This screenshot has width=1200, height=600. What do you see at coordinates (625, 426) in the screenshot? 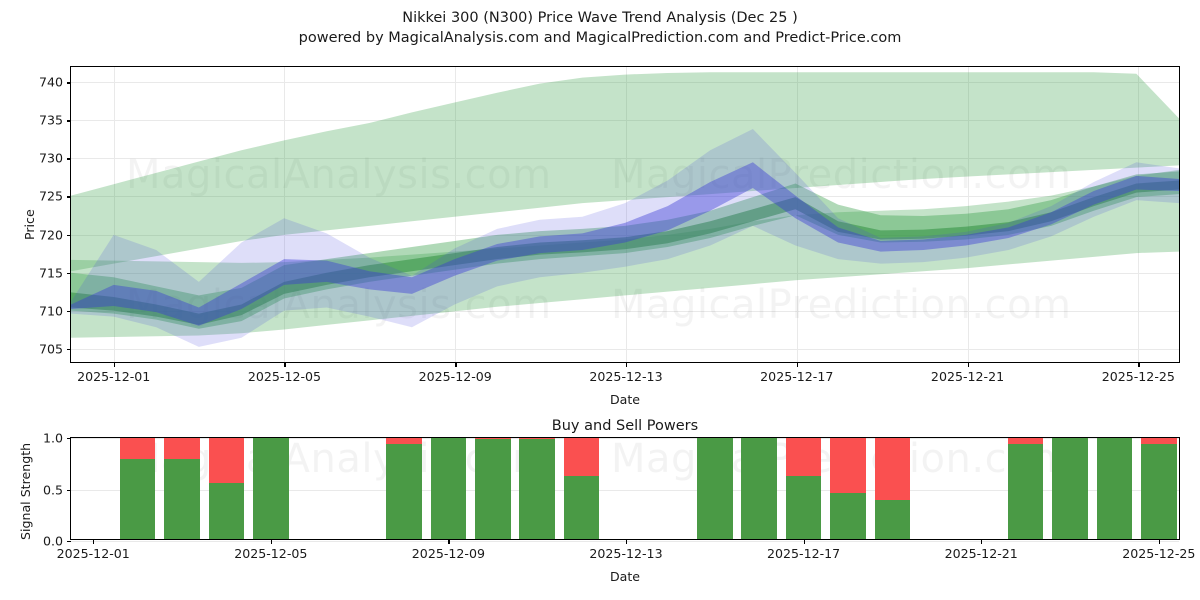
I see `signal-chart-title: Buy and Sell Powers` at bounding box center [625, 426].